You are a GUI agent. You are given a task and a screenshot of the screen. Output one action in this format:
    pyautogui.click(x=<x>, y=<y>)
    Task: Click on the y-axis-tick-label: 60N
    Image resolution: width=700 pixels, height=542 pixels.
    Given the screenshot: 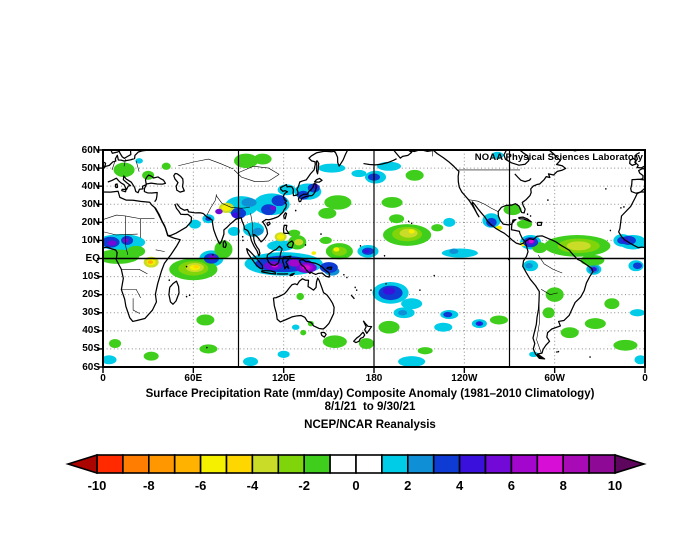 What is the action you would take?
    pyautogui.click(x=90, y=150)
    